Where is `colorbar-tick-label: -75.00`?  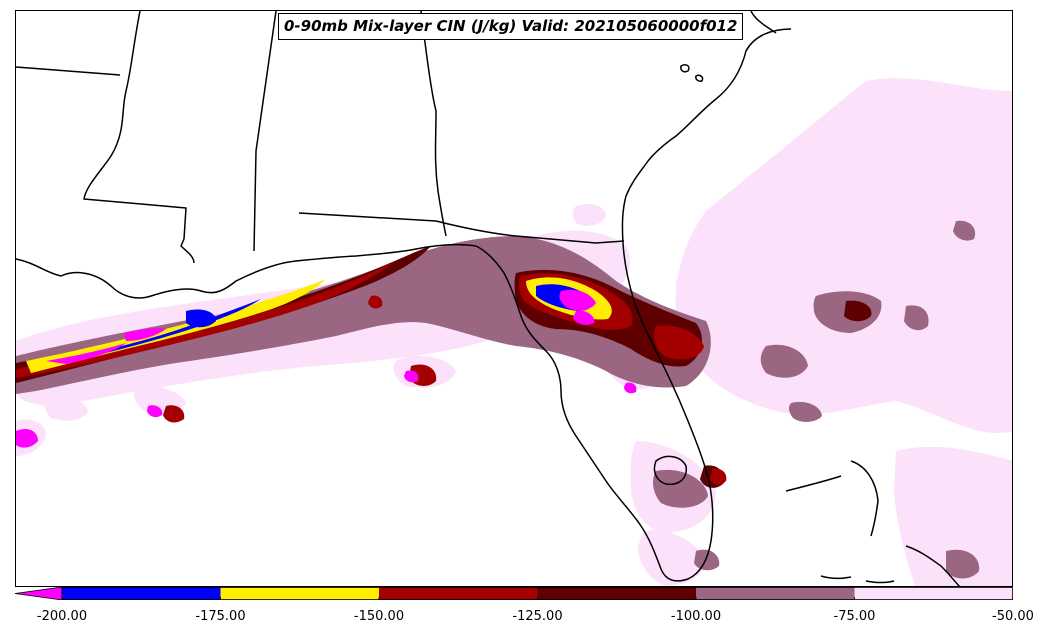
colorbar-tick-label: -75.00 is located at coordinates (854, 616).